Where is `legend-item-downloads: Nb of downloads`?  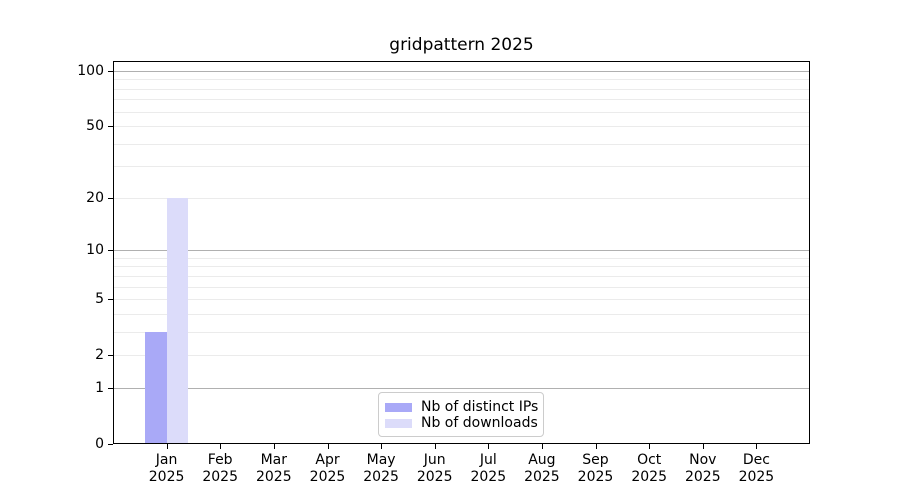
legend-item-downloads: Nb of downloads is located at coordinates (464, 423).